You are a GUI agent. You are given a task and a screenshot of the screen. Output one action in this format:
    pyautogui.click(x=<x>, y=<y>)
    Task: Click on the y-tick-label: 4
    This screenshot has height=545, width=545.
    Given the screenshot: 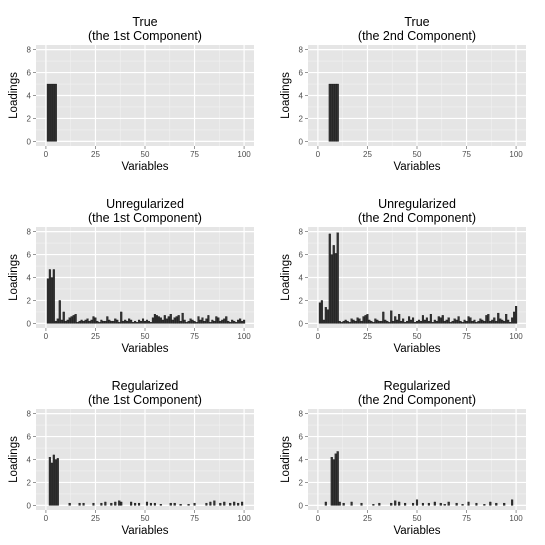 What is the action you would take?
    pyautogui.click(x=29, y=96)
    